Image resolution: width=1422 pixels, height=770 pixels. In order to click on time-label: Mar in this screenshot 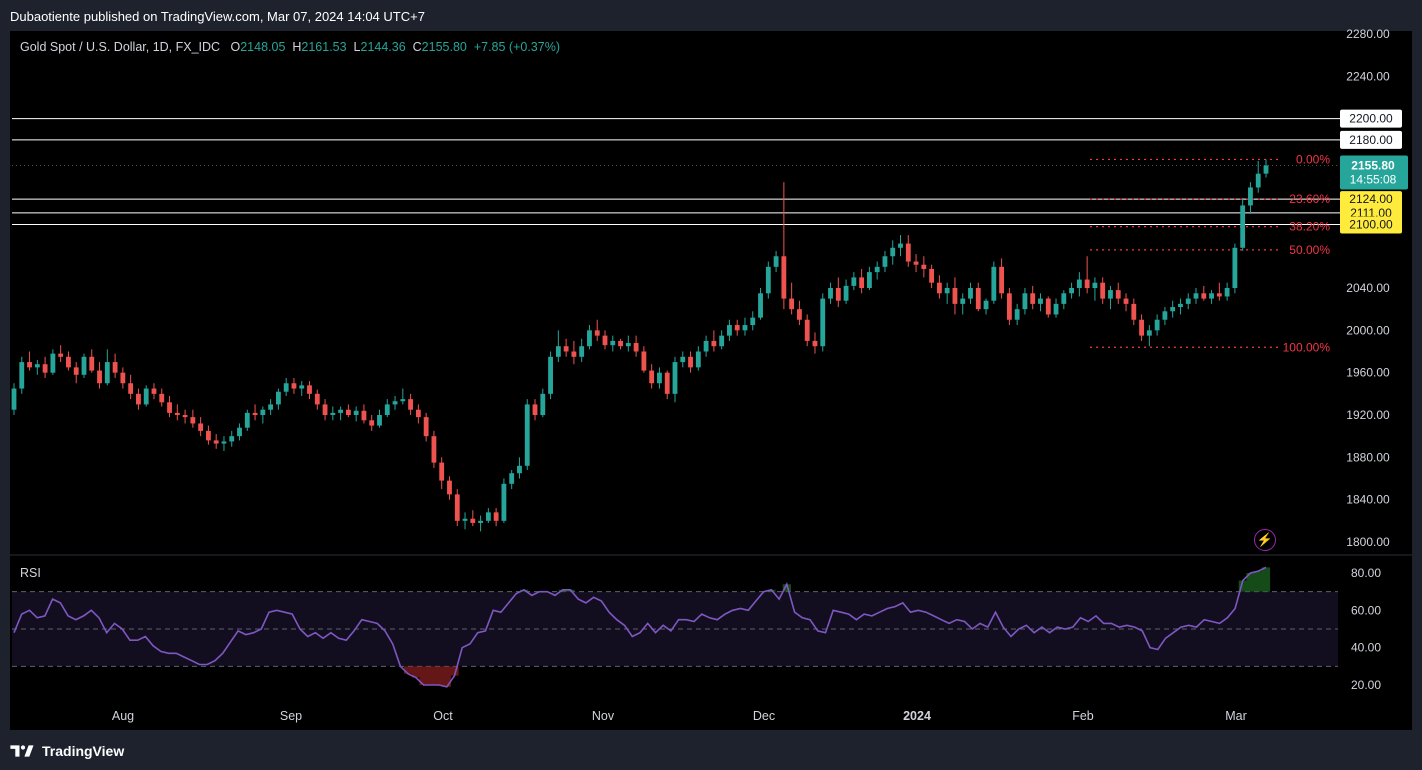, I will do `click(1236, 716)`.